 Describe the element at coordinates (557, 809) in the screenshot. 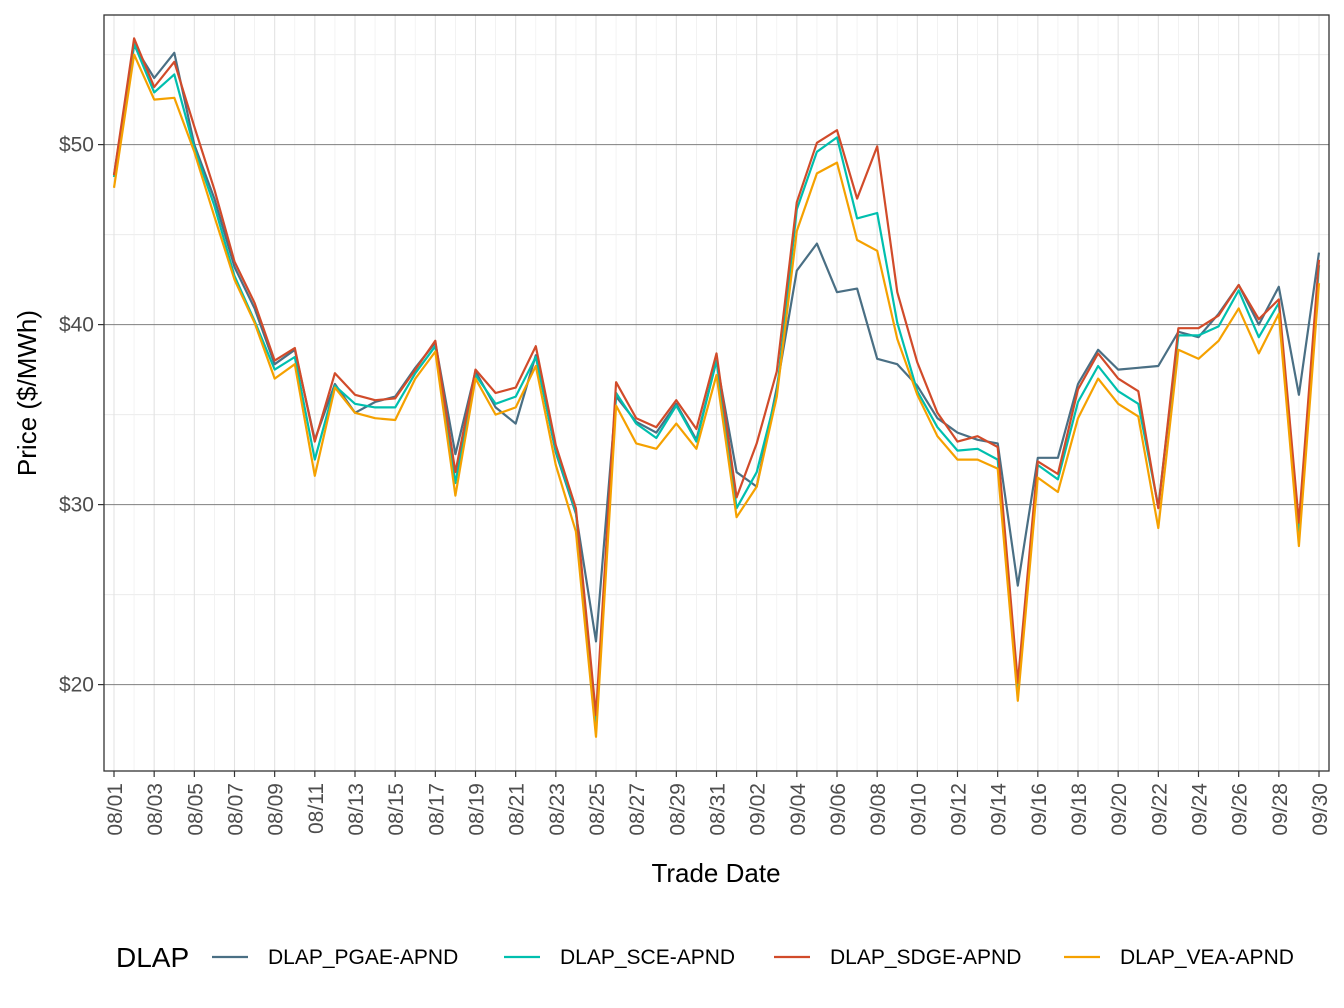

I see `x-tick-label: 08/23` at that location.